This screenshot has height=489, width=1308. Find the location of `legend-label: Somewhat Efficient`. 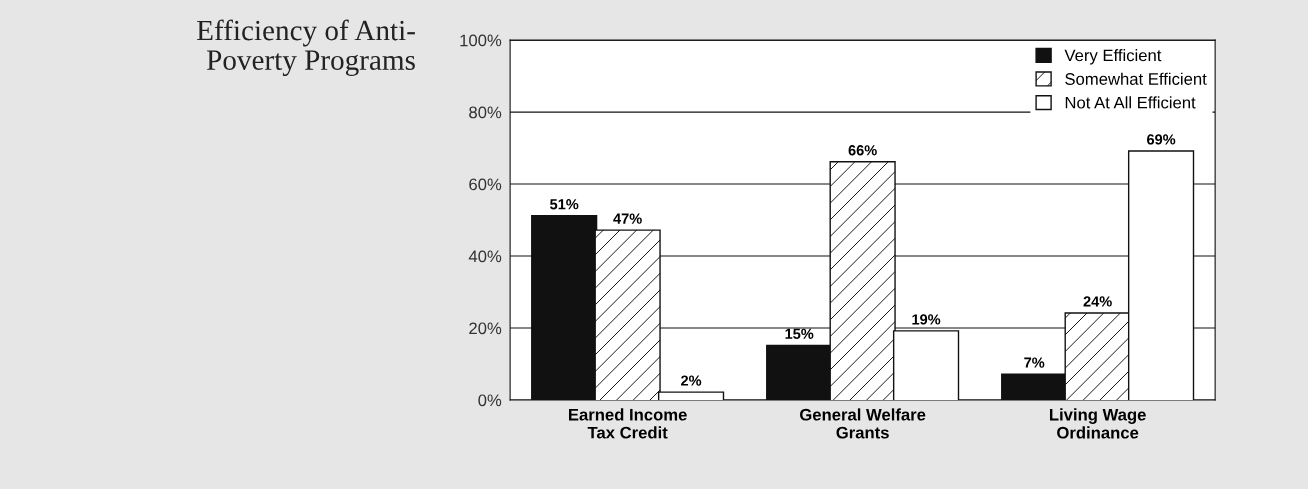

legend-label: Somewhat Efficient is located at coordinates (1136, 78).